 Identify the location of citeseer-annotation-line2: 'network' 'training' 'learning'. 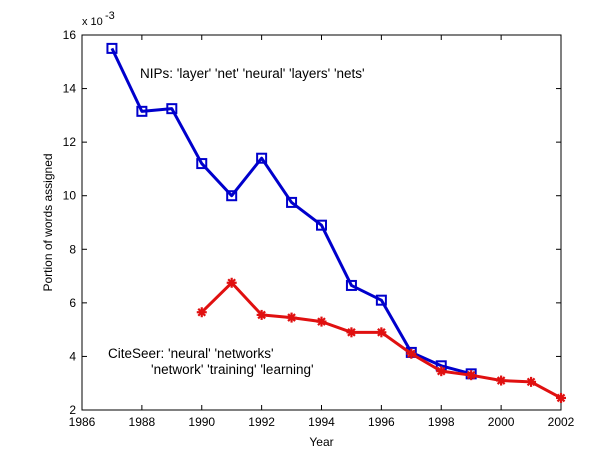
(232, 369).